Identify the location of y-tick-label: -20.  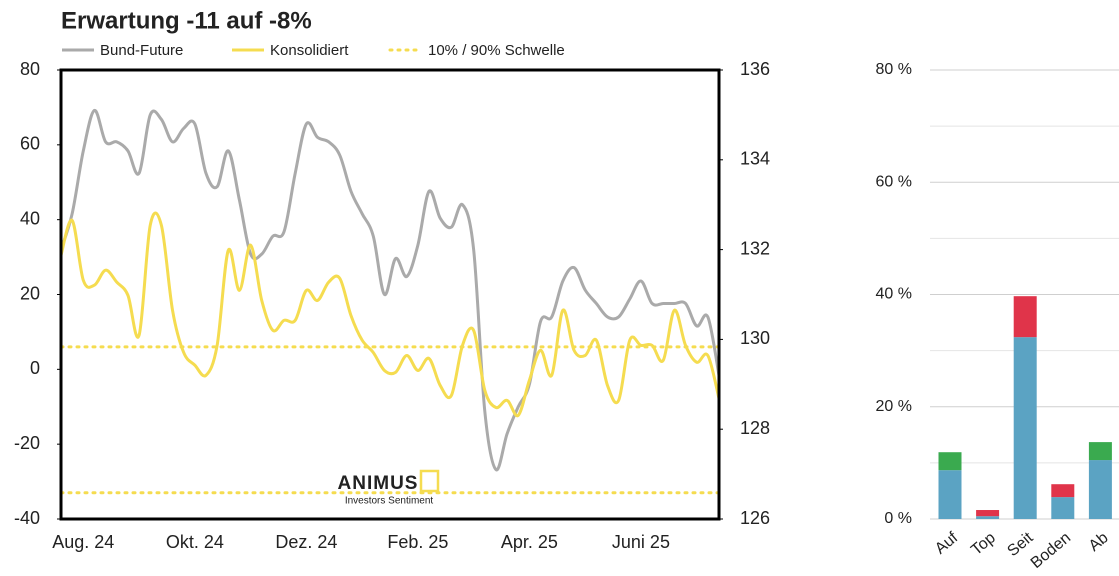
(27, 443).